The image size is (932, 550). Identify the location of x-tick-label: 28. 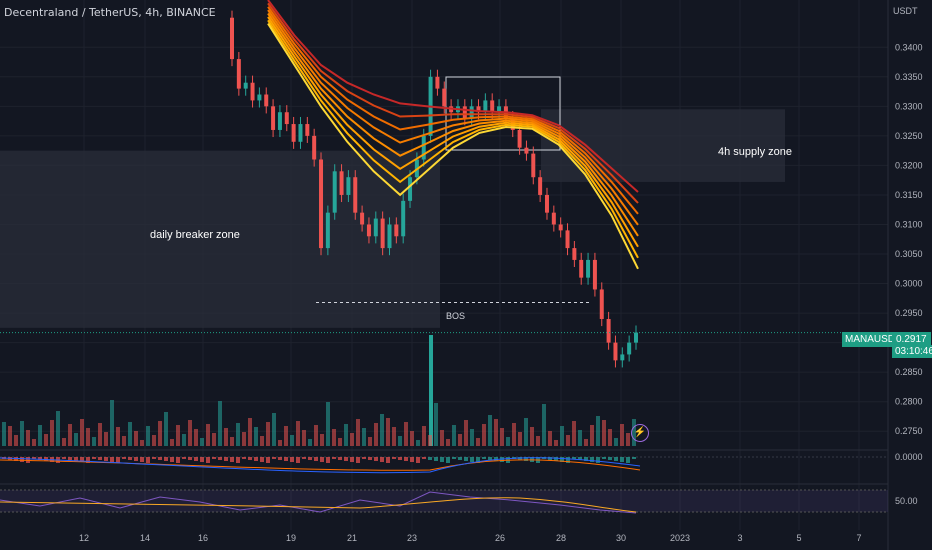
(561, 538).